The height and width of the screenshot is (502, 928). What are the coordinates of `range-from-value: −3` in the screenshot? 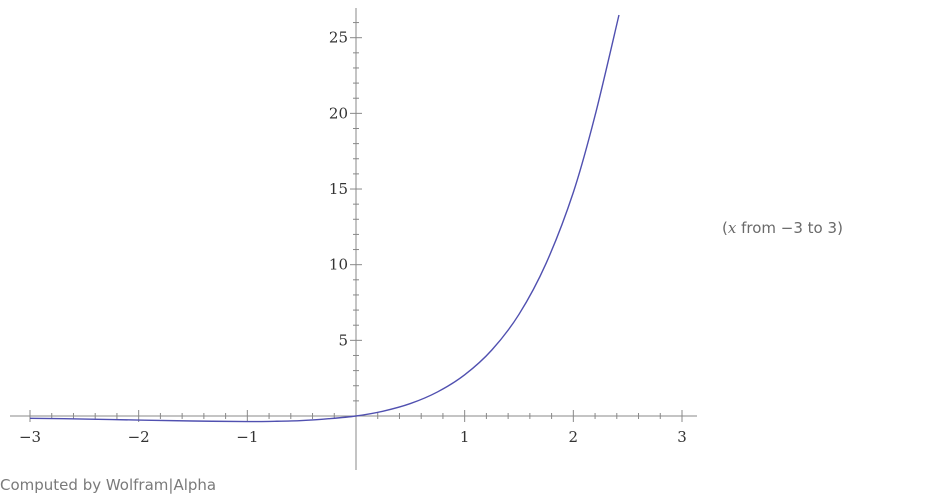 It's located at (791, 228).